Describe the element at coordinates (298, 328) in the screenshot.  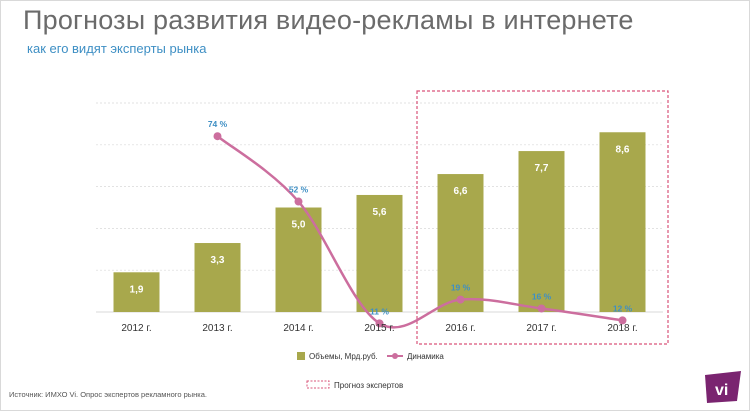
I see `x-tick-label: 2014 г.` at that location.